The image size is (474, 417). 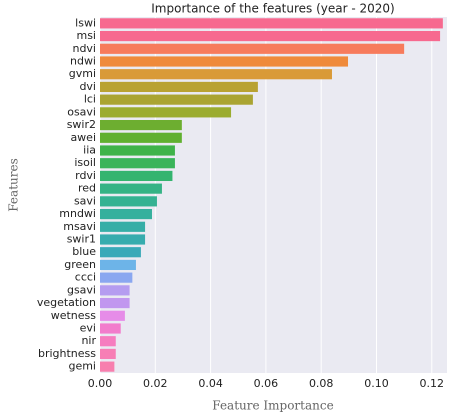 What do you see at coordinates (14, 184) in the screenshot?
I see `y-axis-title: Features` at bounding box center [14, 184].